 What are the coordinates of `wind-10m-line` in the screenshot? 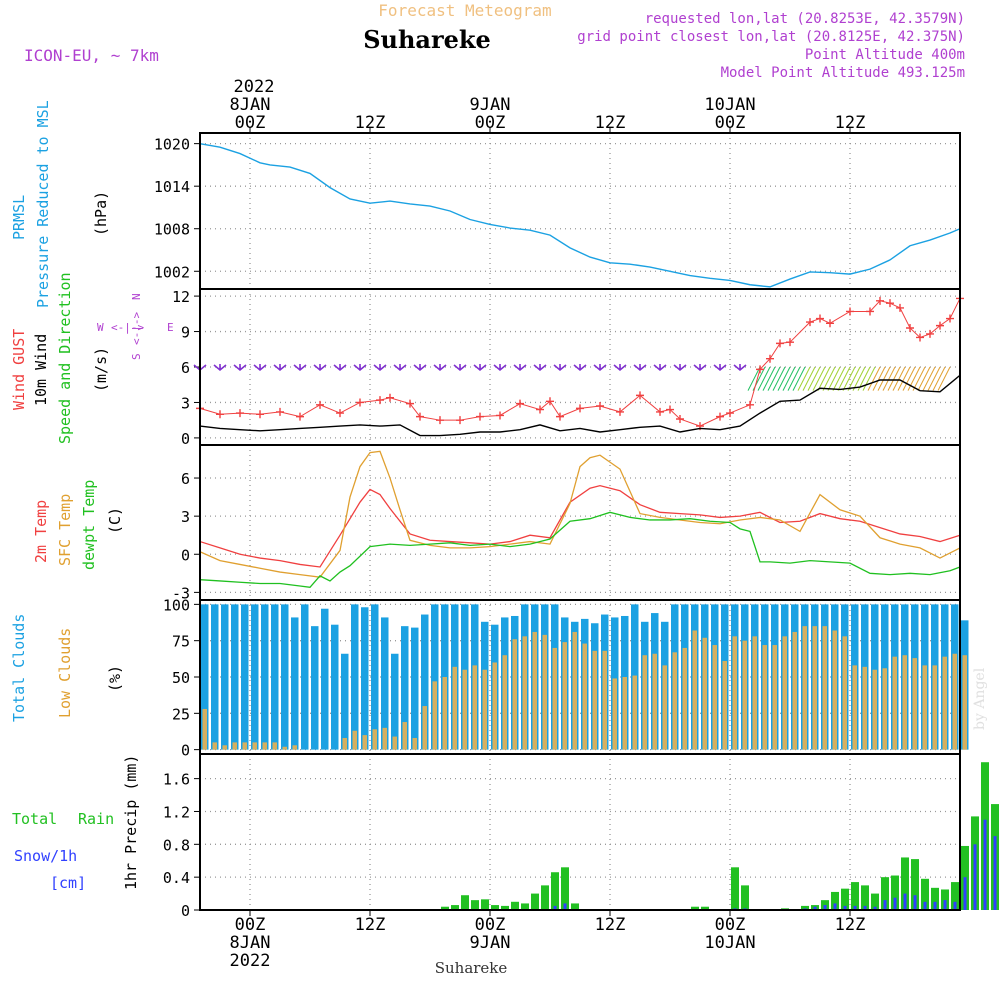 It's located at (580, 405).